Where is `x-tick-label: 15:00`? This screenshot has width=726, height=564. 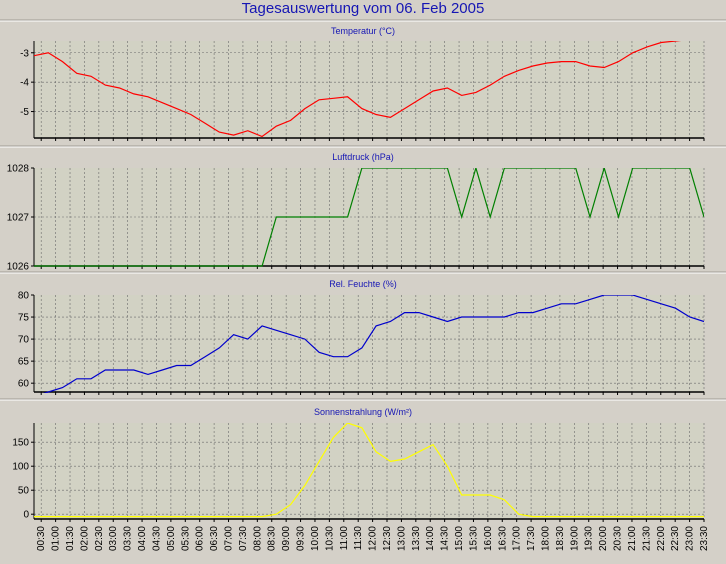
x-tick-label: 15:00 is located at coordinates (459, 538).